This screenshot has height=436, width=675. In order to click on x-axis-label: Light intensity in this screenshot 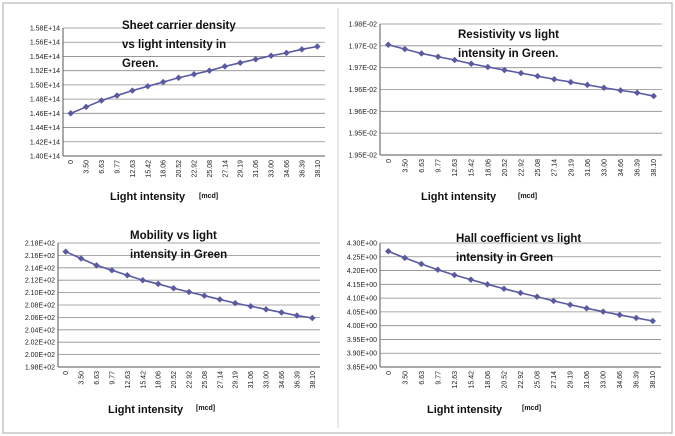, I will do `click(459, 197)`.